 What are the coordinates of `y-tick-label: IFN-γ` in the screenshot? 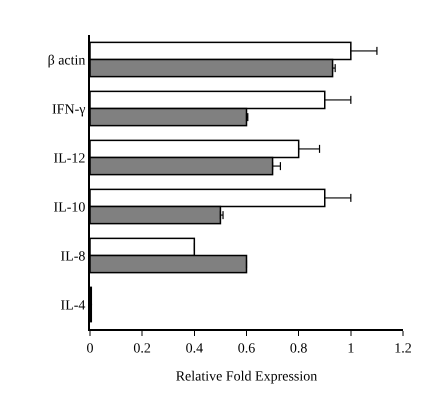 It's located at (69, 110).